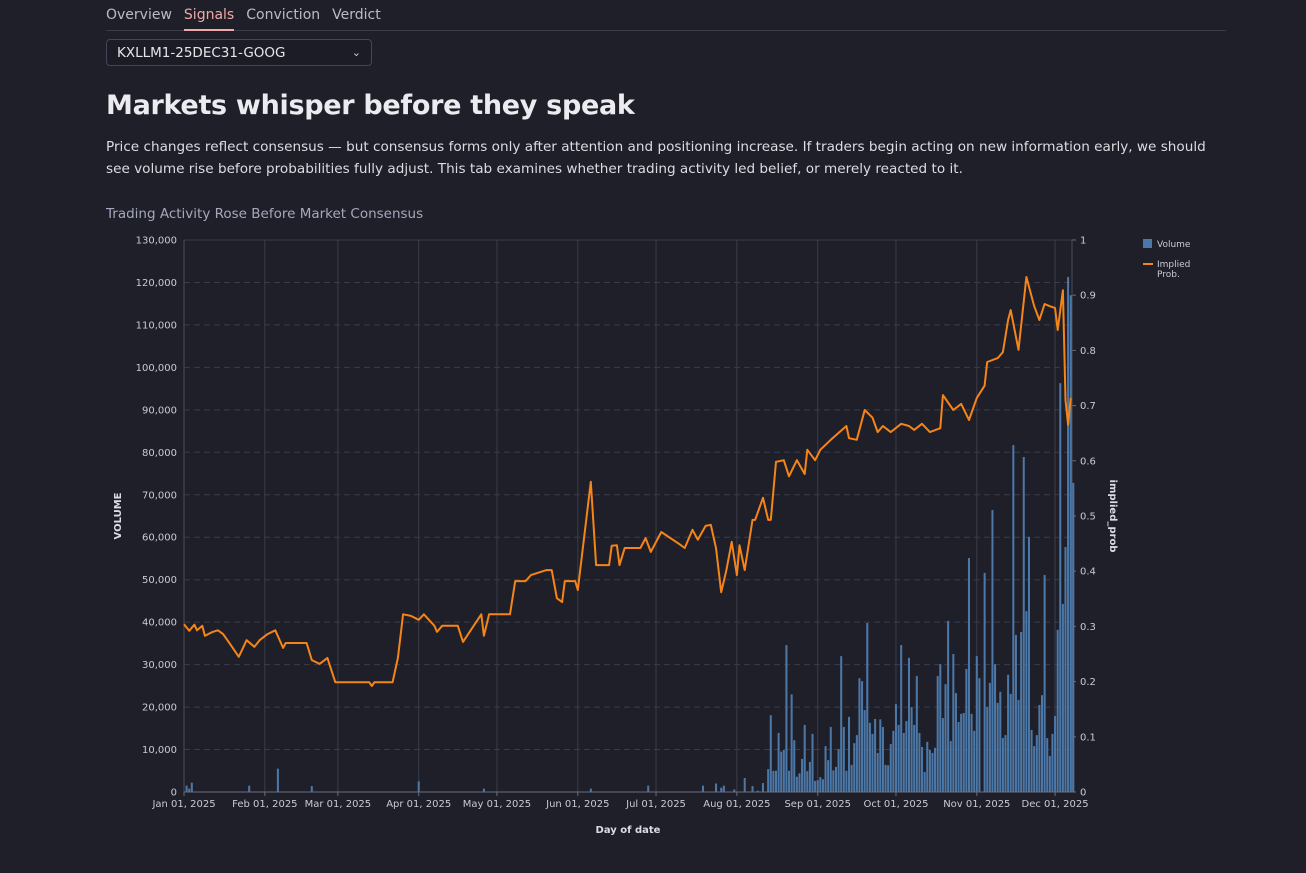  What do you see at coordinates (1088, 296) in the screenshot?
I see `y2-tick-label: 0.9` at bounding box center [1088, 296].